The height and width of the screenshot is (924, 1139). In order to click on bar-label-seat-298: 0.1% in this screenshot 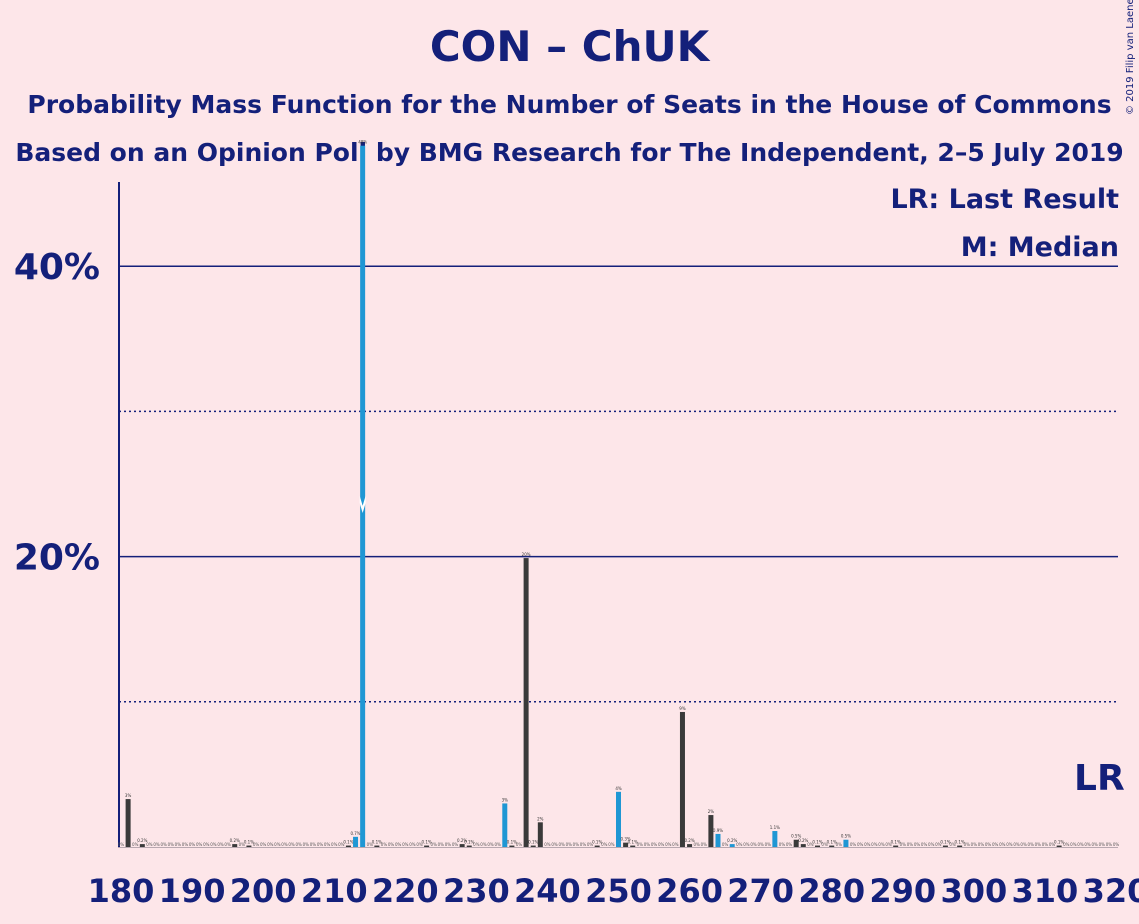, I will do `click(960, 842)`.